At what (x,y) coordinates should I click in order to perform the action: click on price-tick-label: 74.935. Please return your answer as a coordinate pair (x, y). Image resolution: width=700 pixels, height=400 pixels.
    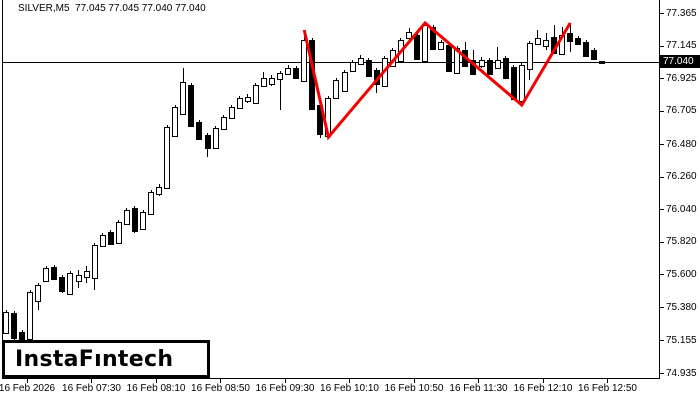
    Looking at the image, I should click on (681, 373).